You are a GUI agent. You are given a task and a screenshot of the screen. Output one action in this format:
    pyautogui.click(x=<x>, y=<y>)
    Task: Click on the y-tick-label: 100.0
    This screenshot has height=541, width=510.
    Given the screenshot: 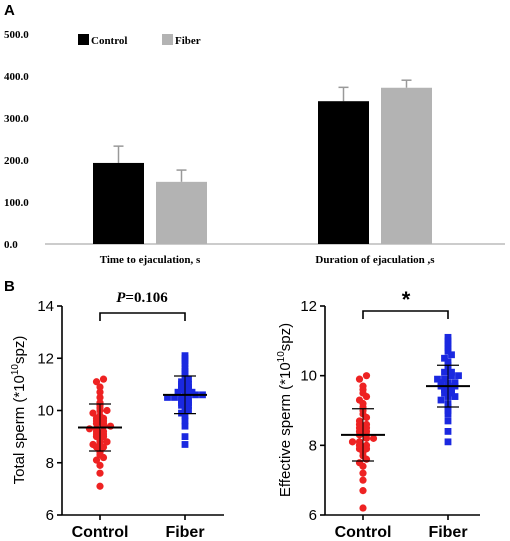 What is the action you would take?
    pyautogui.click(x=16, y=203)
    